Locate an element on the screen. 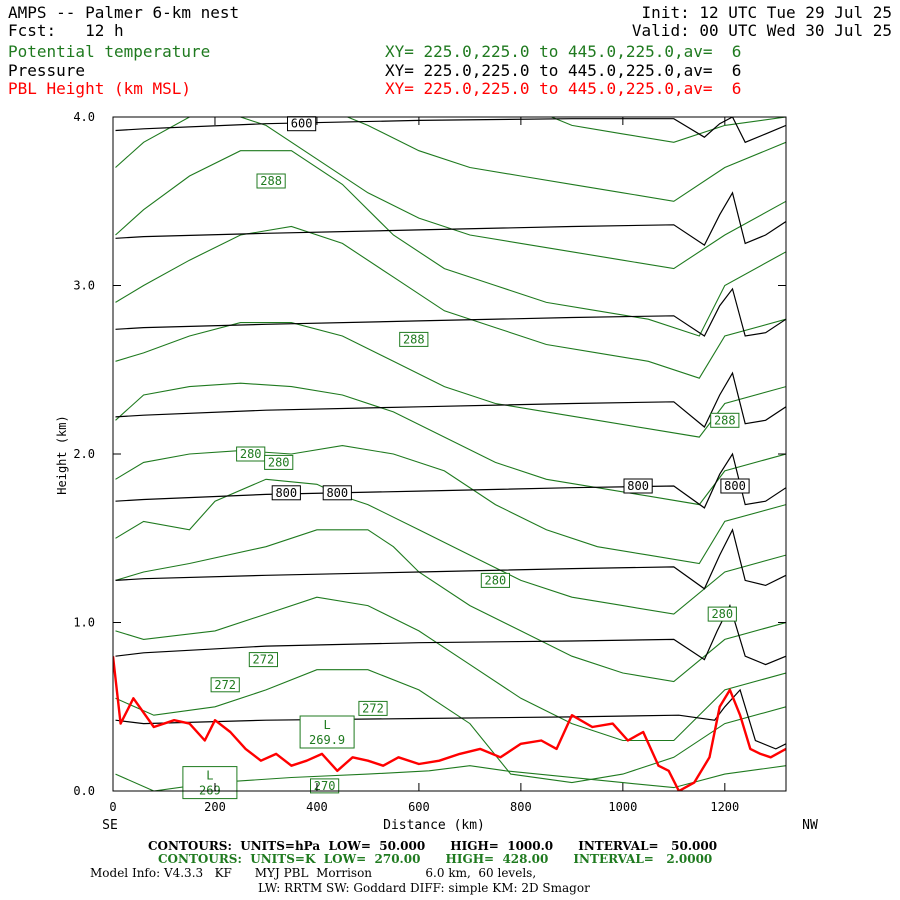 The image size is (900, 900). field-name-pbl: PBL Height (km MSL) is located at coordinates (100, 88).